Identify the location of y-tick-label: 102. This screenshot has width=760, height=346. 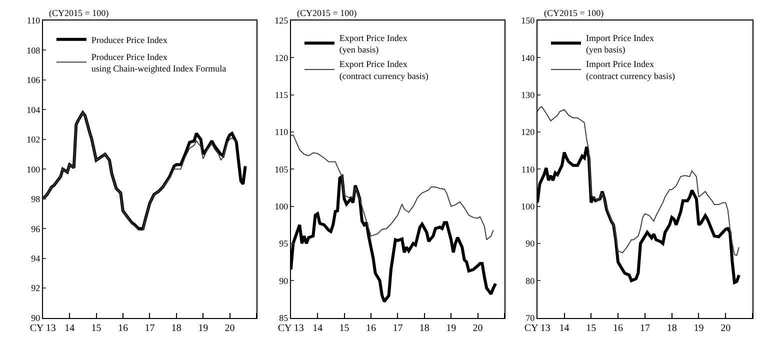
(33, 139).